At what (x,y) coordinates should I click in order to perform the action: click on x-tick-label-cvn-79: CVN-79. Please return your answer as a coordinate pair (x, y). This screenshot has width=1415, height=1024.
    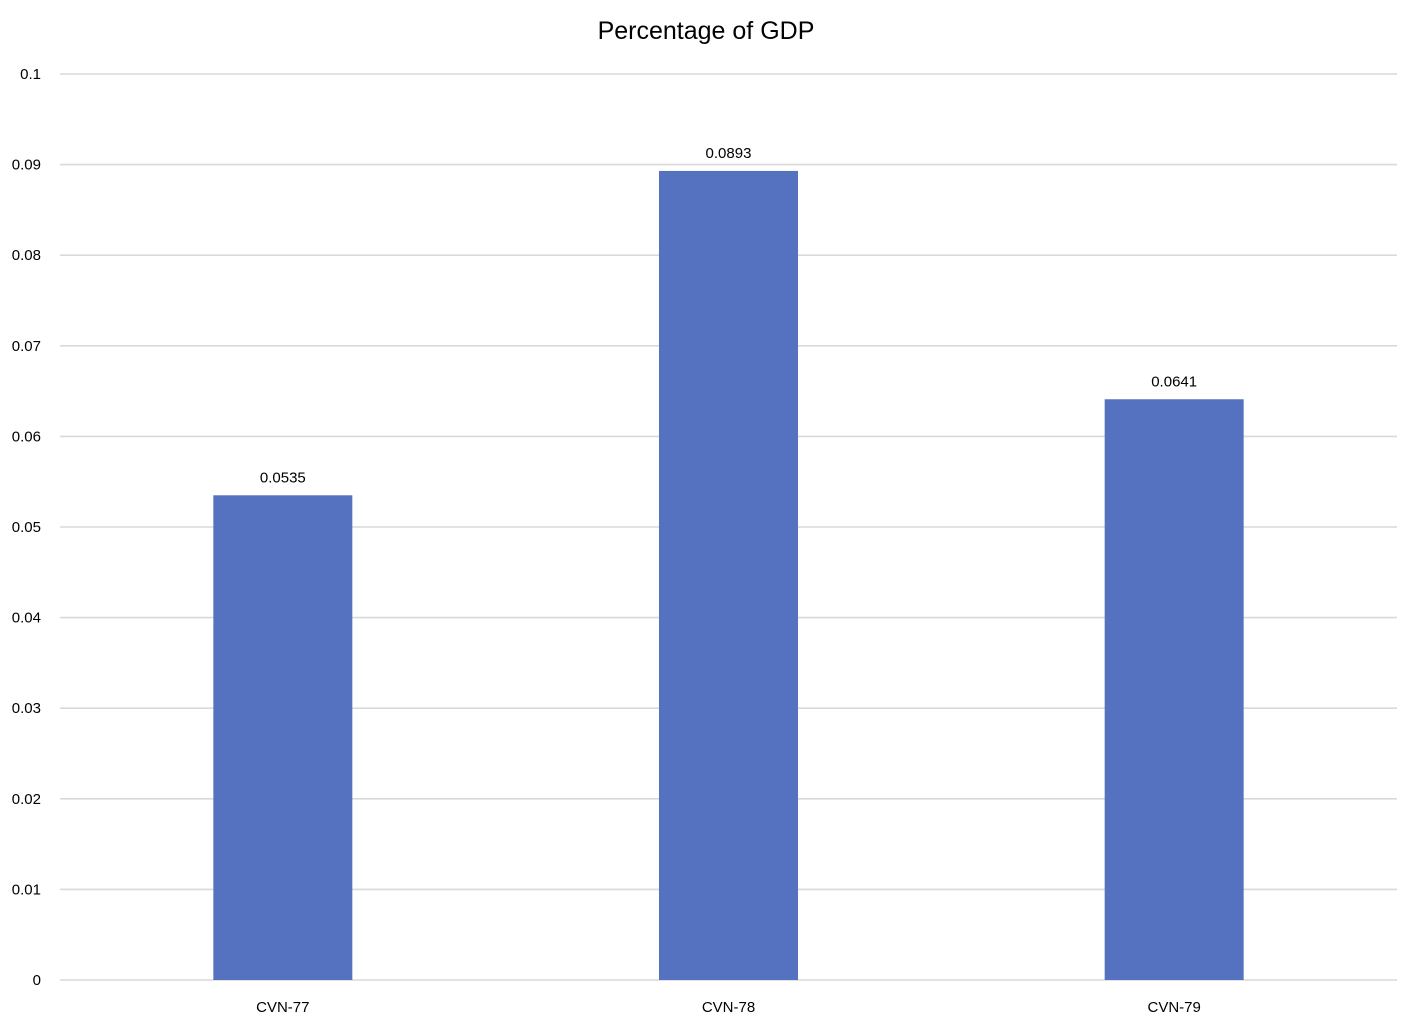
    Looking at the image, I should click on (1173, 1007).